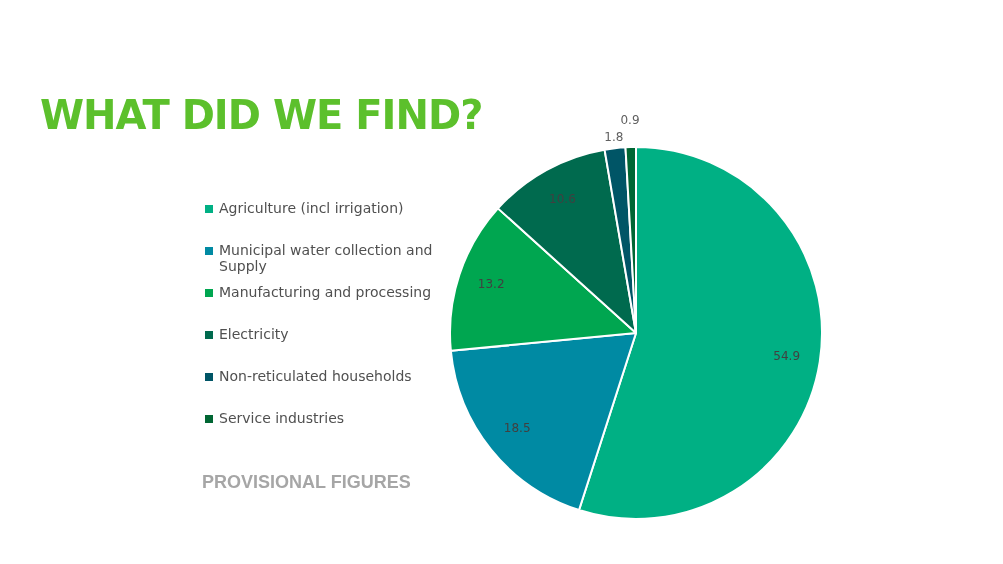 The image size is (1003, 564). What do you see at coordinates (261, 115) in the screenshot?
I see `chart-title: WHAT DID WE FIND?` at bounding box center [261, 115].